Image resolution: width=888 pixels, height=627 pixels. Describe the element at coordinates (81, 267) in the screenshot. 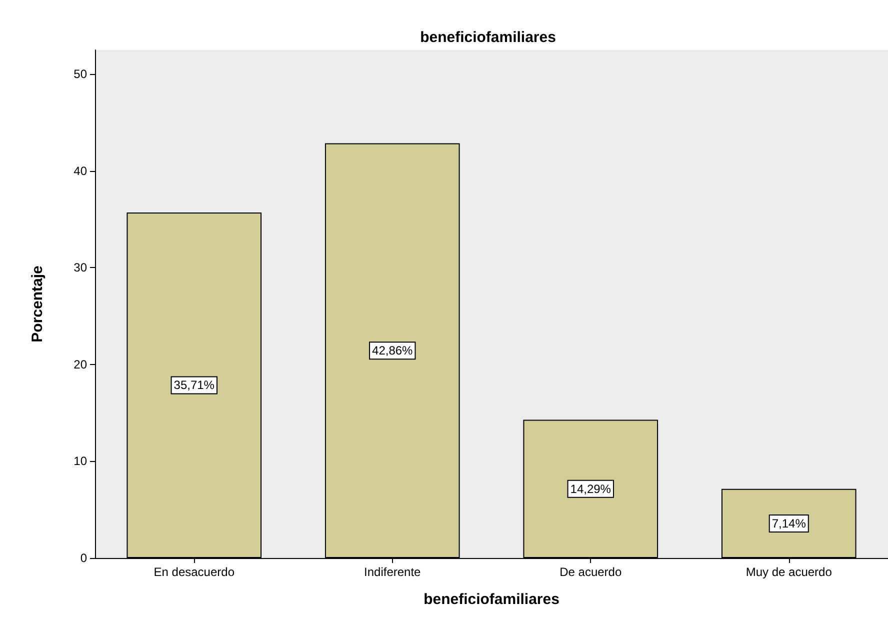

I see `y-tick-label: 30` at that location.